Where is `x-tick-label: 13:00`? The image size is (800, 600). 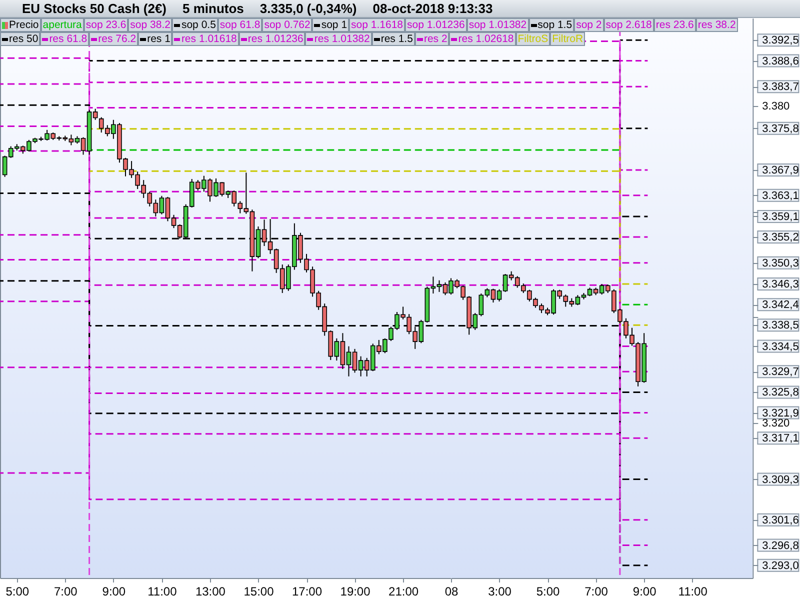
x-tick-label: 13:00 is located at coordinates (210, 591).